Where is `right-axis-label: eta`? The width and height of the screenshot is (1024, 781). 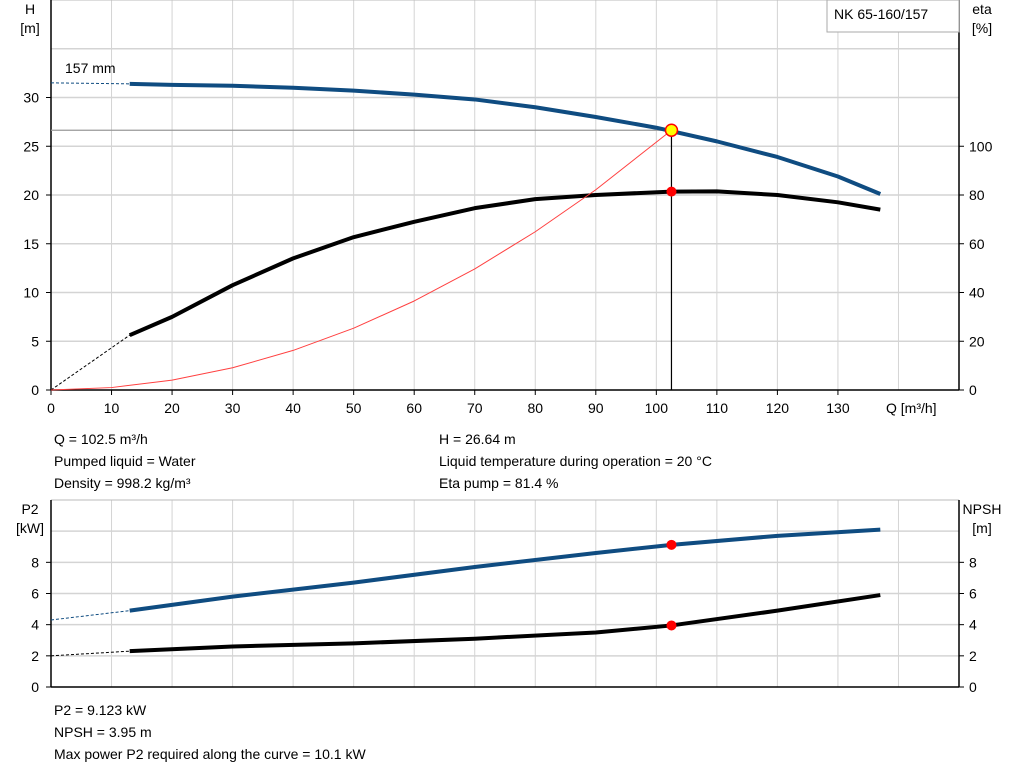 right-axis-label: eta is located at coordinates (982, 9).